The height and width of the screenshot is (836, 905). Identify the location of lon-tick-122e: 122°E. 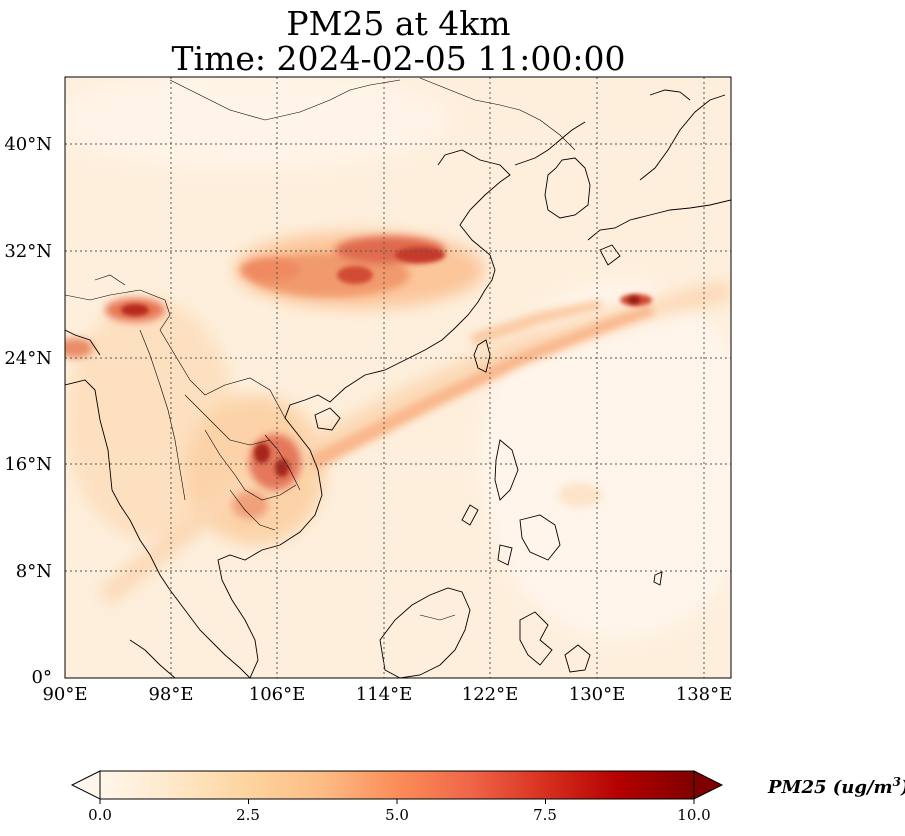
(490, 694).